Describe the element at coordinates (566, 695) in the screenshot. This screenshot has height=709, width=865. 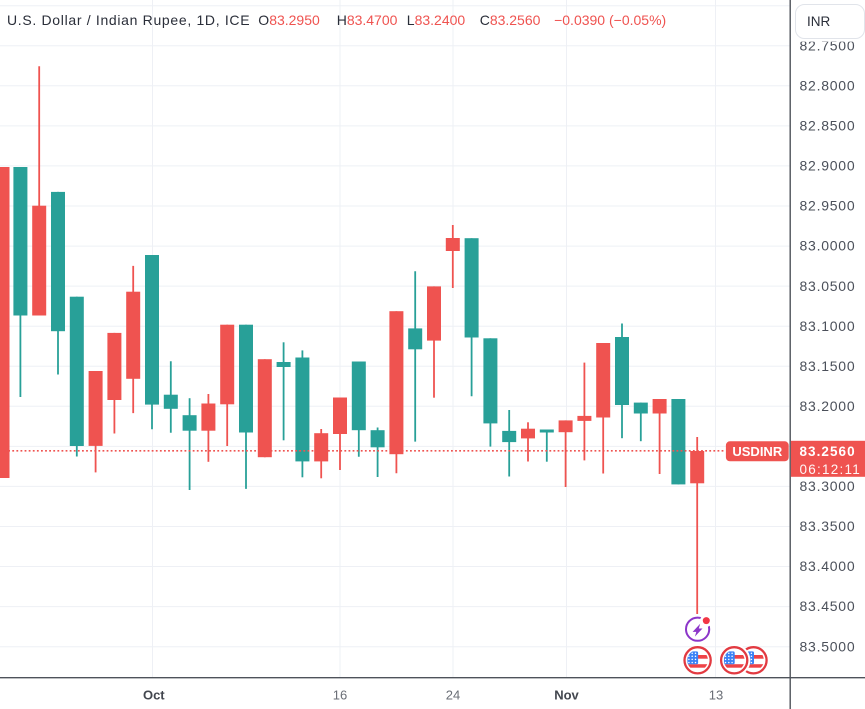
I see `svg-text: Nov` at that location.